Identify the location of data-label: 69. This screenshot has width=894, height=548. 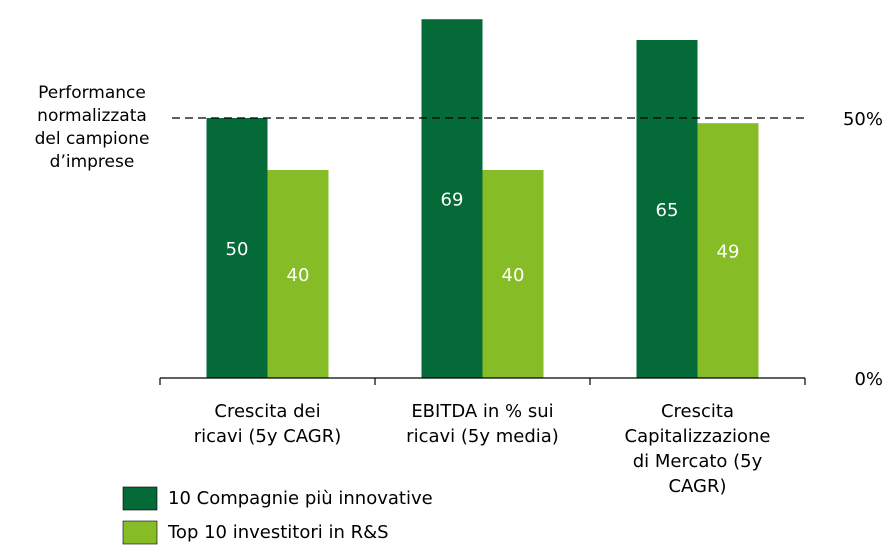
(452, 200).